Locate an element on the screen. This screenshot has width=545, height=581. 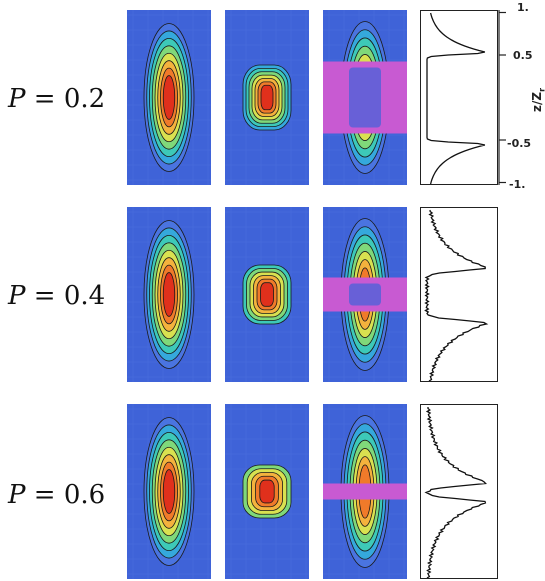
panel-r3-c1 is located at coordinates (169, 491).